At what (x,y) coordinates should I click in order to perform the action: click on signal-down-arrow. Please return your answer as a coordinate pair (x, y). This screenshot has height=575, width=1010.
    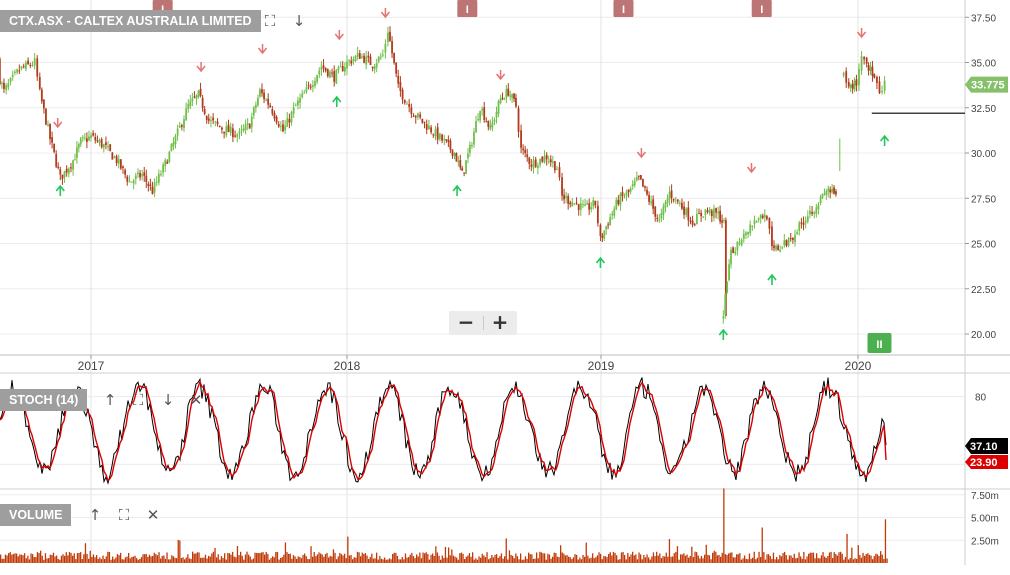
    Looking at the image, I should click on (641, 153).